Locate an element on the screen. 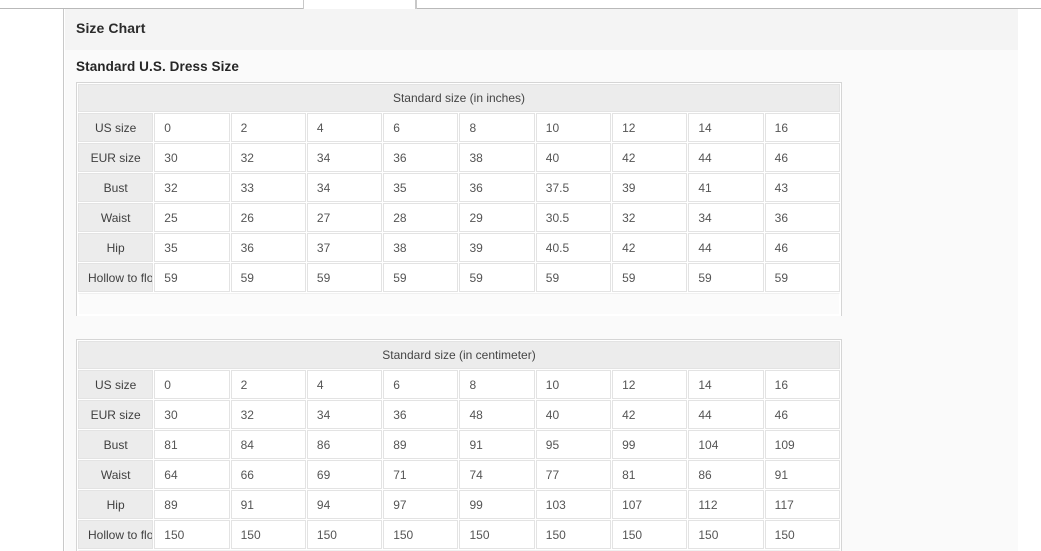 This screenshot has height=551, width=1041. browser-tab-strip is located at coordinates (520, 4).